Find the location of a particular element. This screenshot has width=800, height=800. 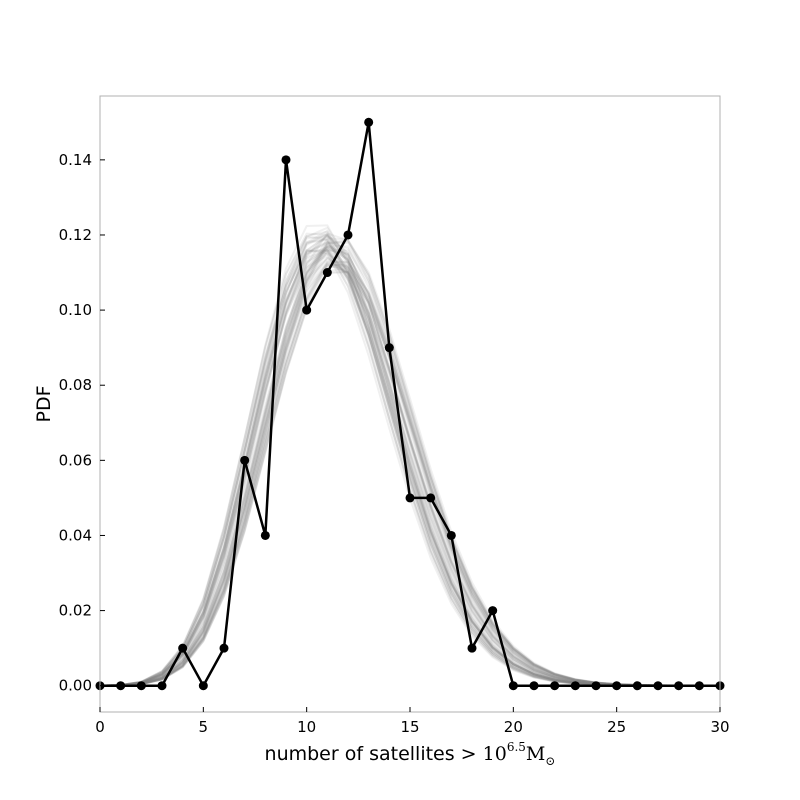

x-axis-label: number of satellites > 106.5M⊙ is located at coordinates (410, 754).